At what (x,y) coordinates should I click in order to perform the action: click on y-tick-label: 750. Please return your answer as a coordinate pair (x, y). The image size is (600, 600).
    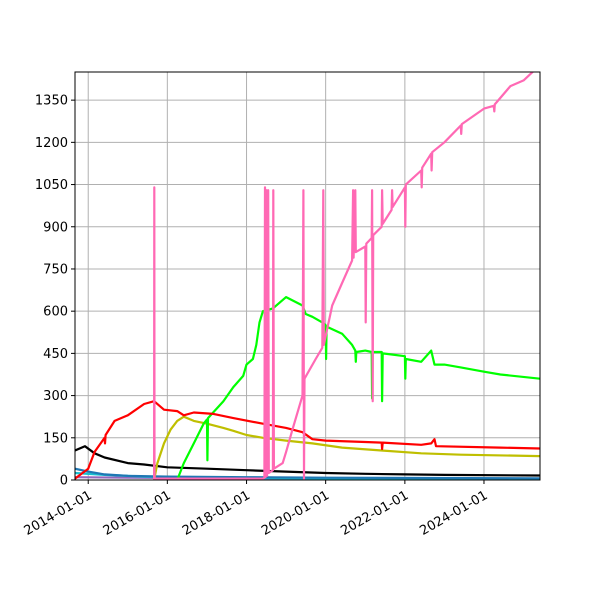
    Looking at the image, I should click on (55, 269).